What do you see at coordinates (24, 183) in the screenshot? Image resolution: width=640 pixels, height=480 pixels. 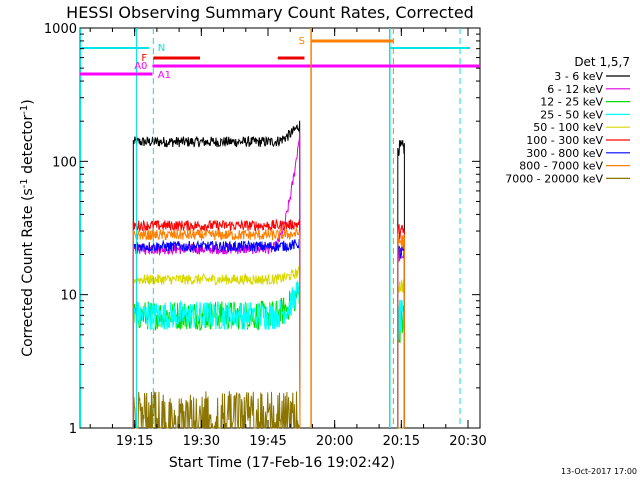 I see `y-axis-label-sup1: -1` at bounding box center [24, 183].